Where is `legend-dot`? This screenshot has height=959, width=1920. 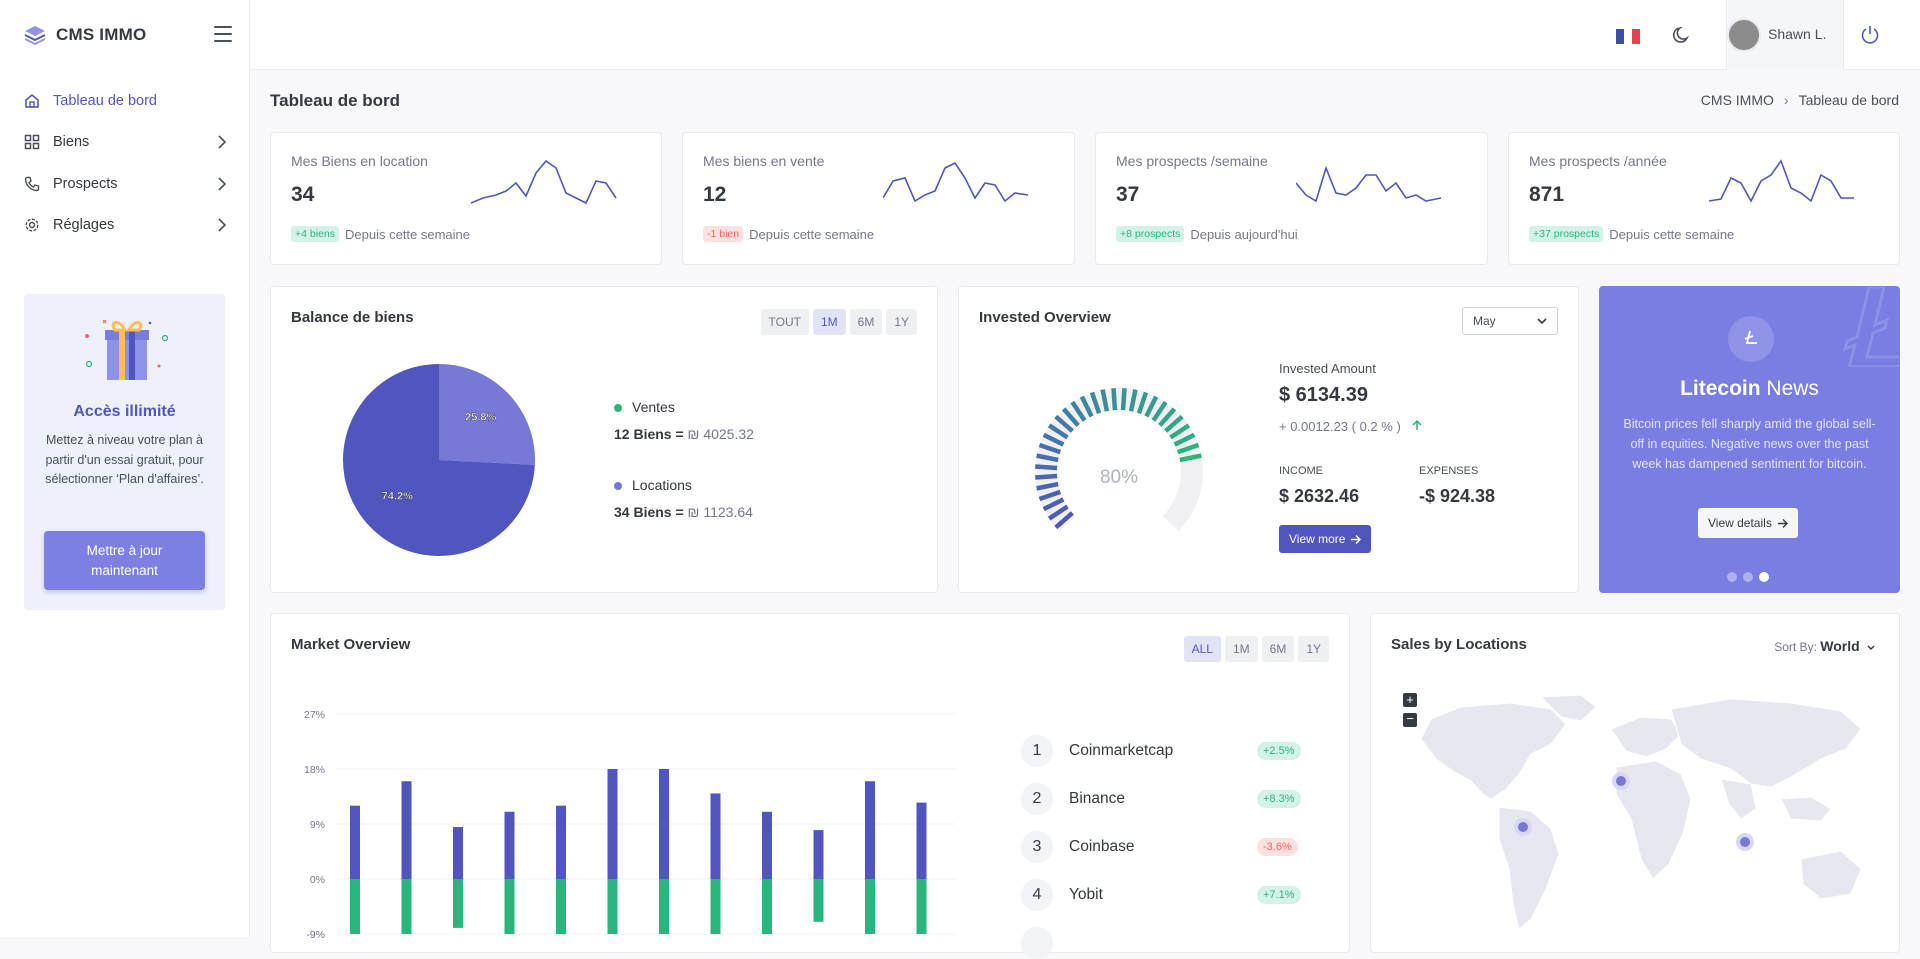 legend-dot is located at coordinates (618, 408).